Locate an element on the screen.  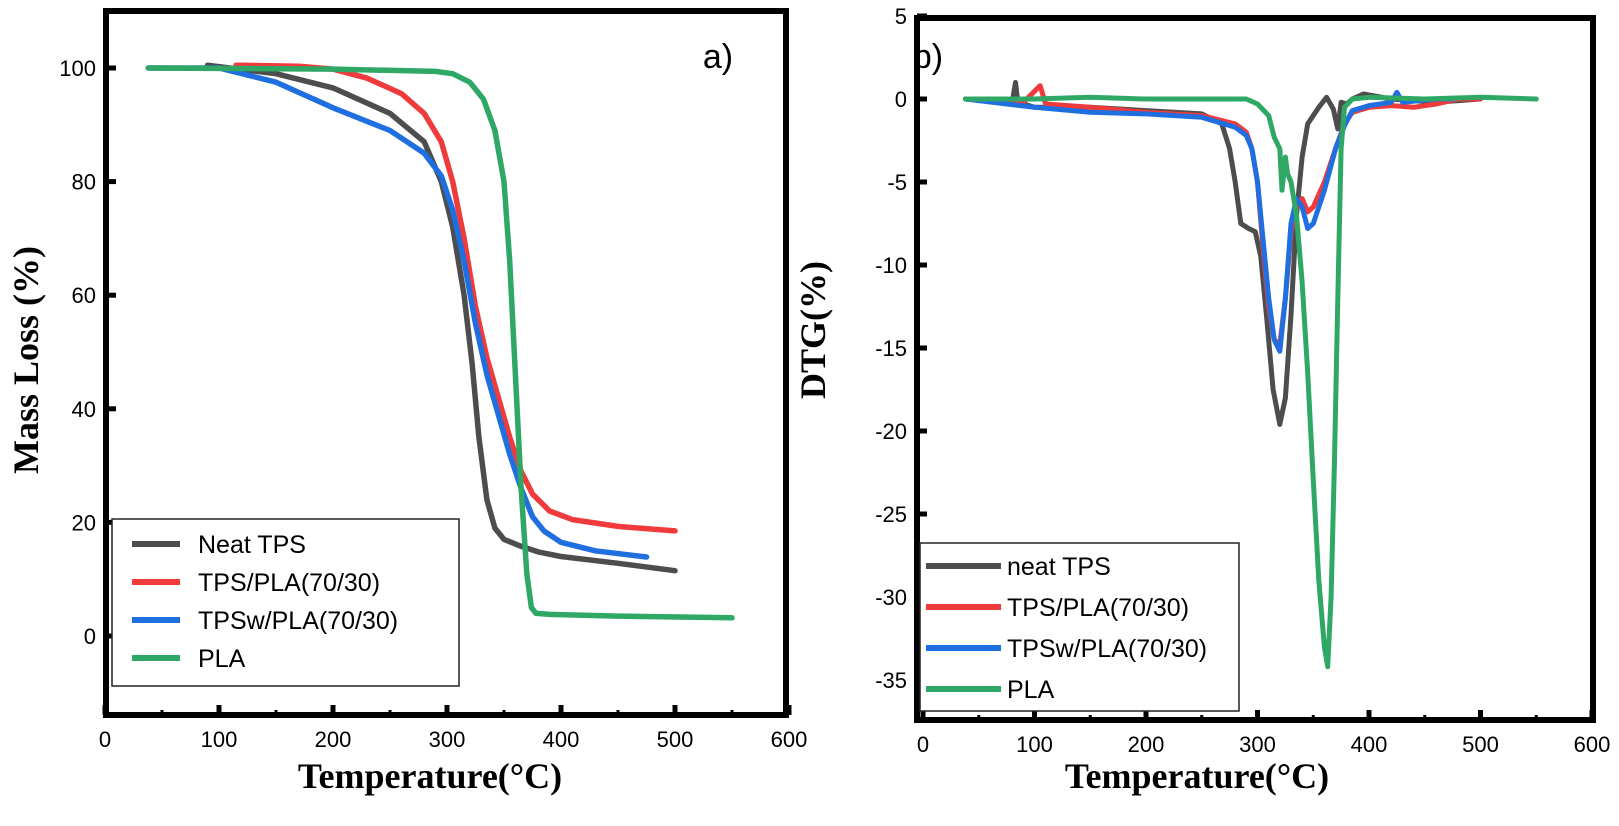
panel-b-y-tick-label: -15 is located at coordinates (891, 348).